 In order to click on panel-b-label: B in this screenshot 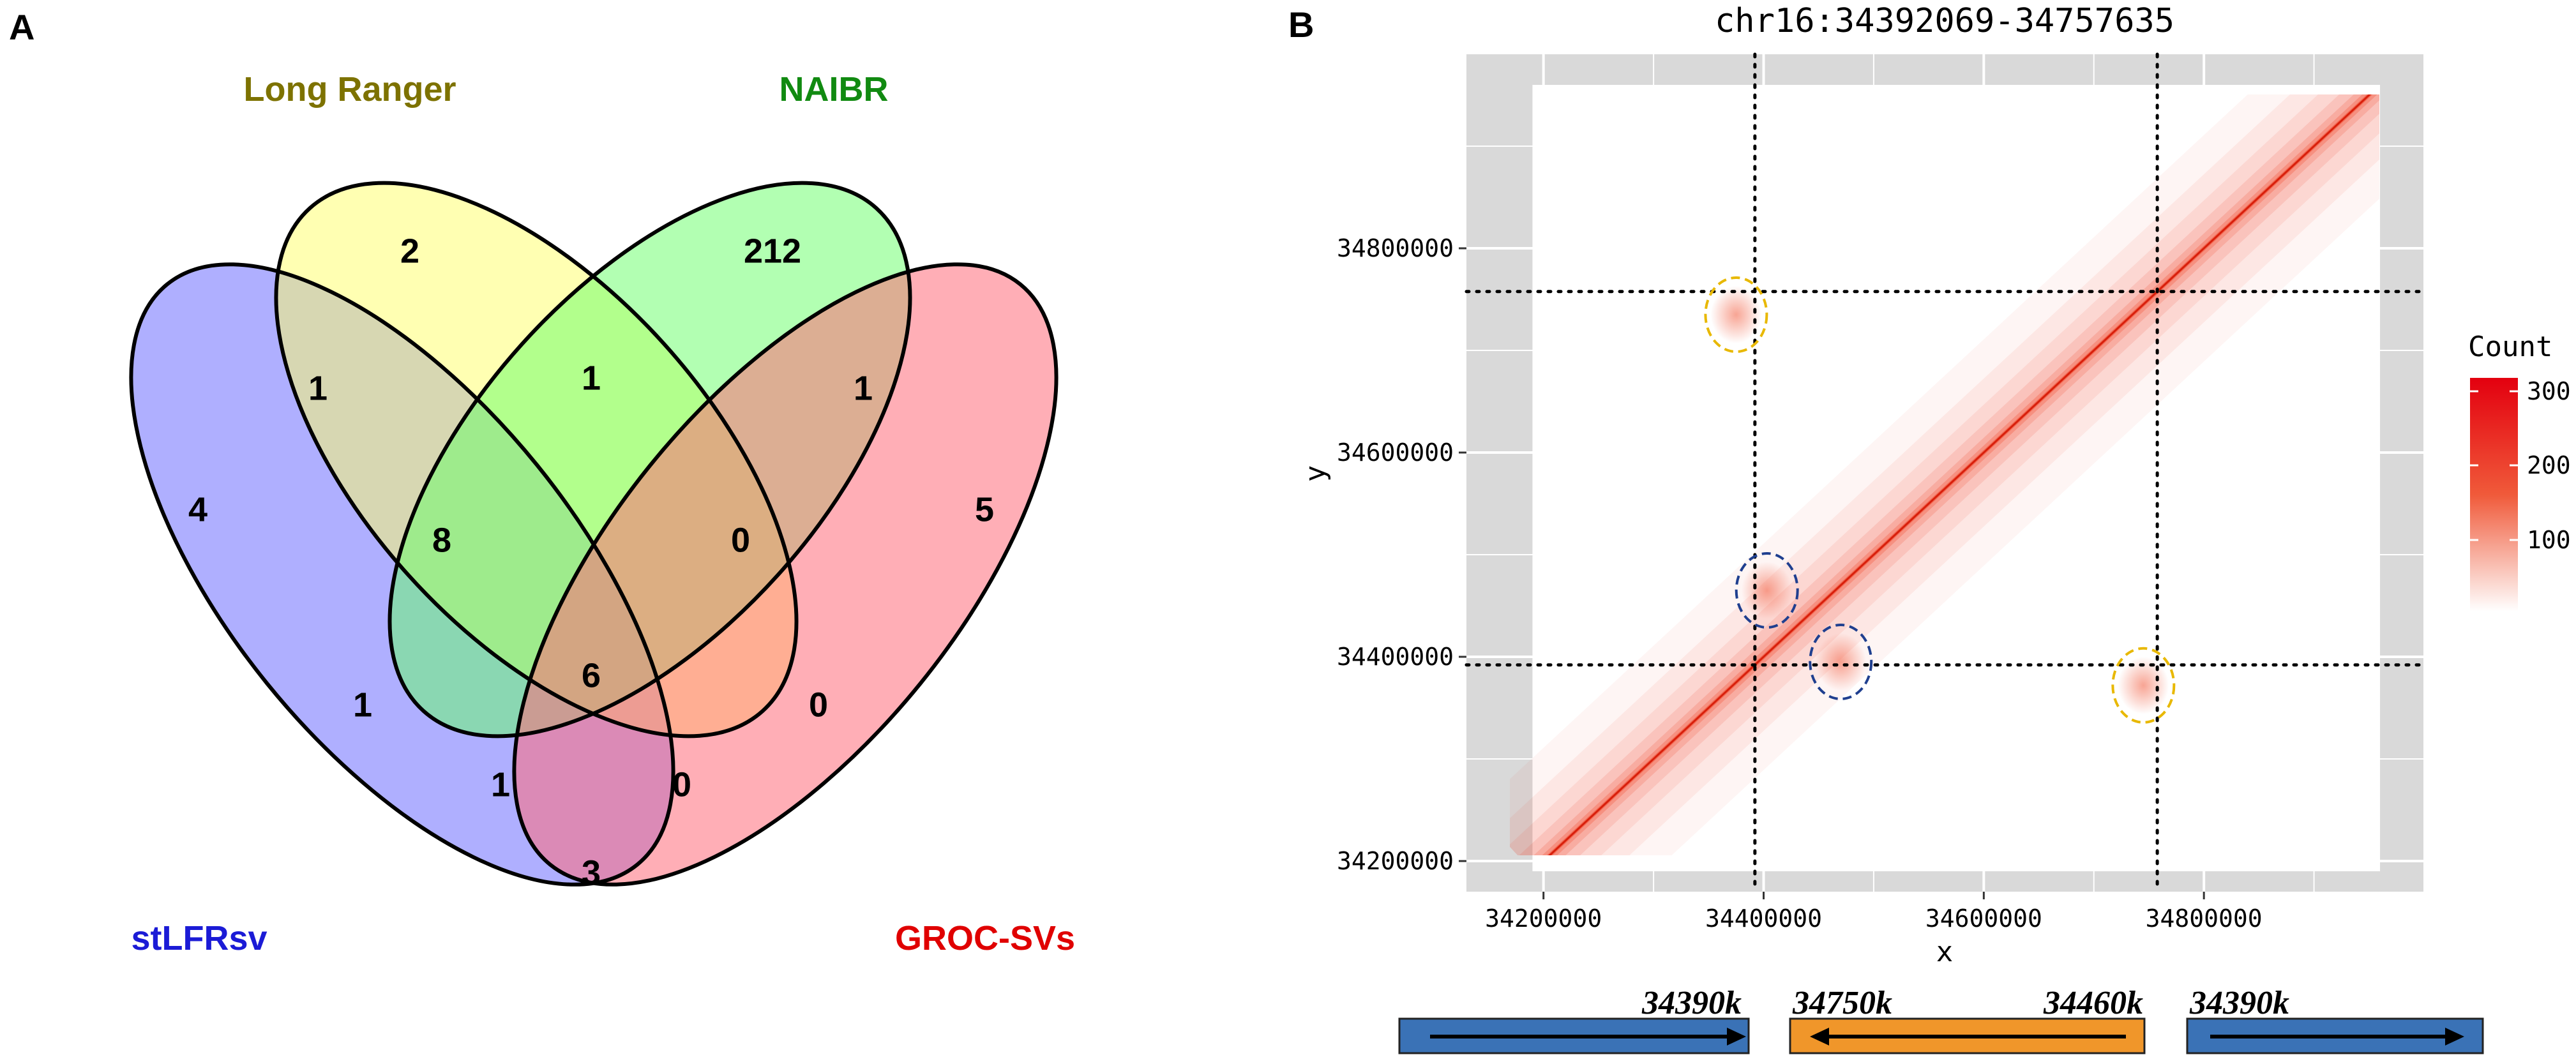, I will do `click(1301, 24)`.